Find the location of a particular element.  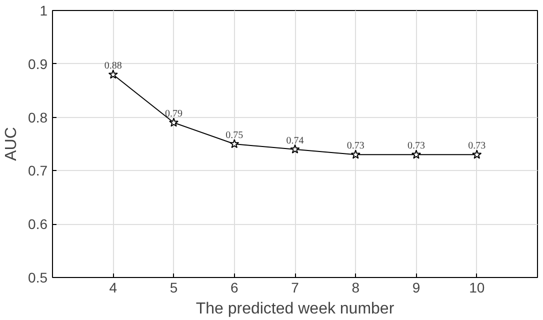

x-tick-label: 6 is located at coordinates (234, 288).